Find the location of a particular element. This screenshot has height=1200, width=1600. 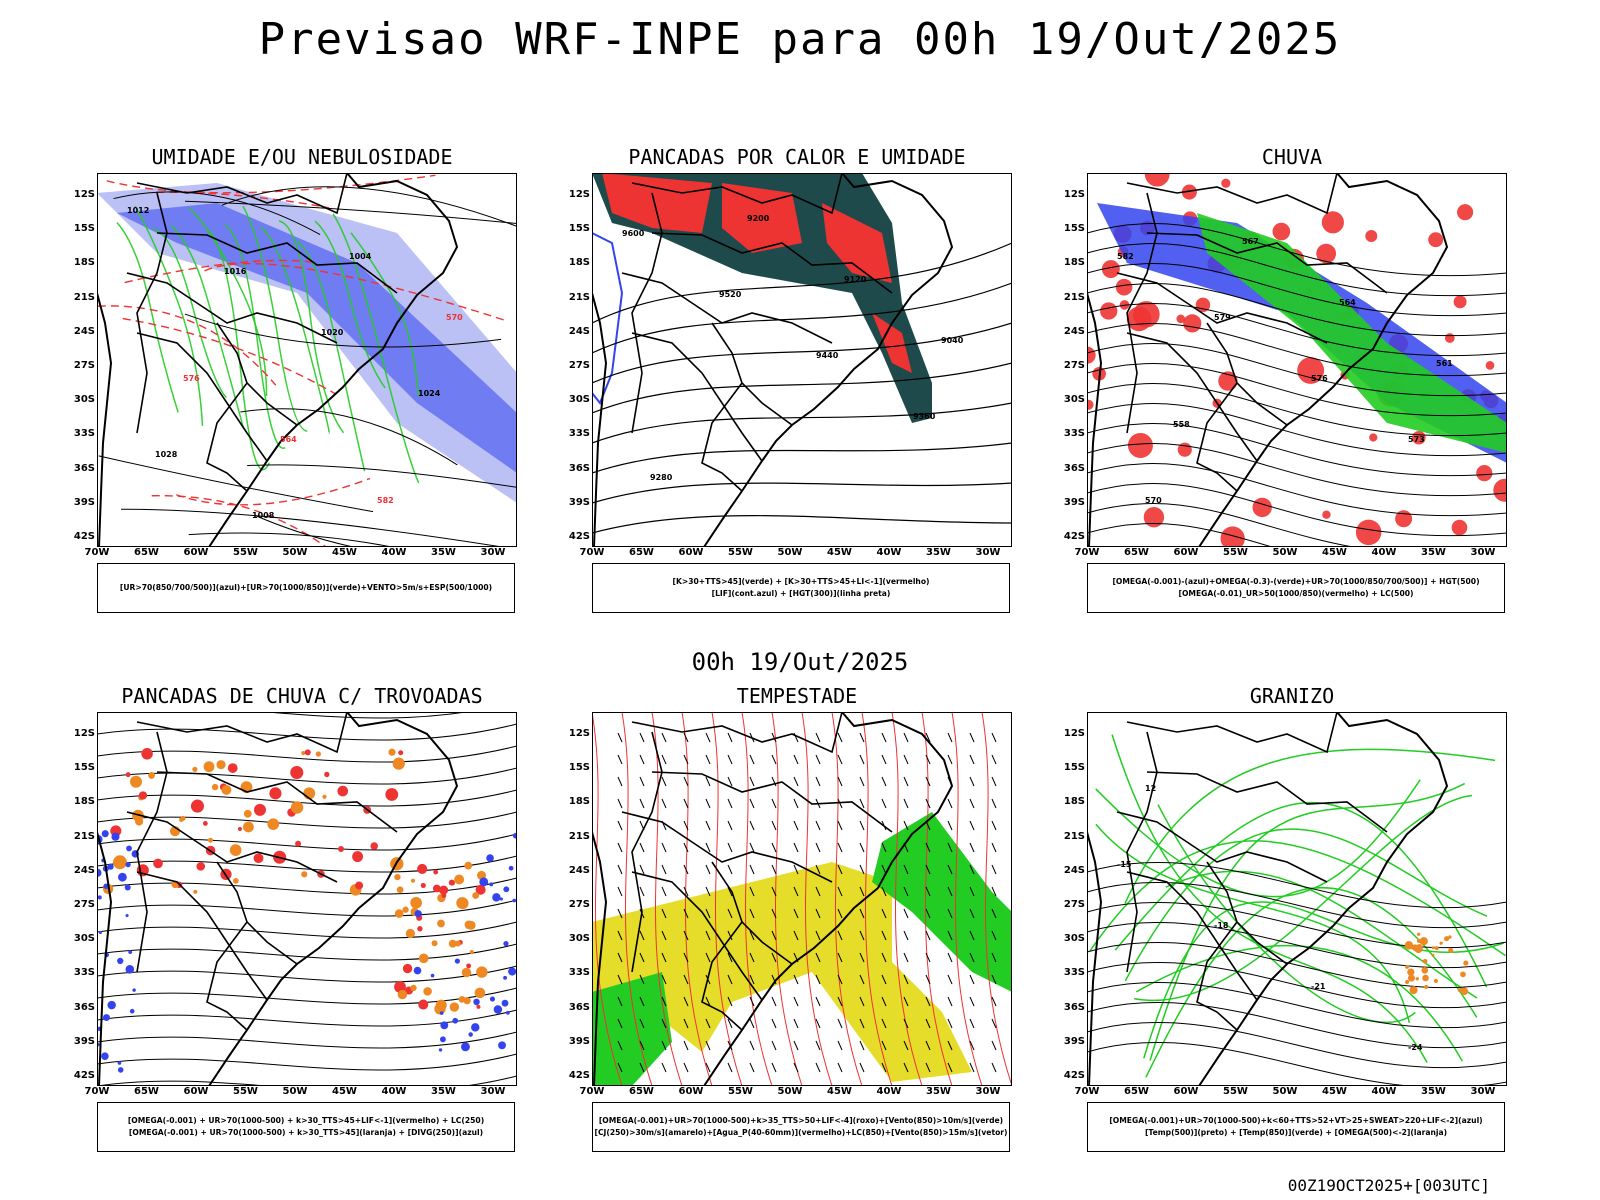

panel-title: PANCADAS POR CALOR E UMIDADE is located at coordinates (797, 157).